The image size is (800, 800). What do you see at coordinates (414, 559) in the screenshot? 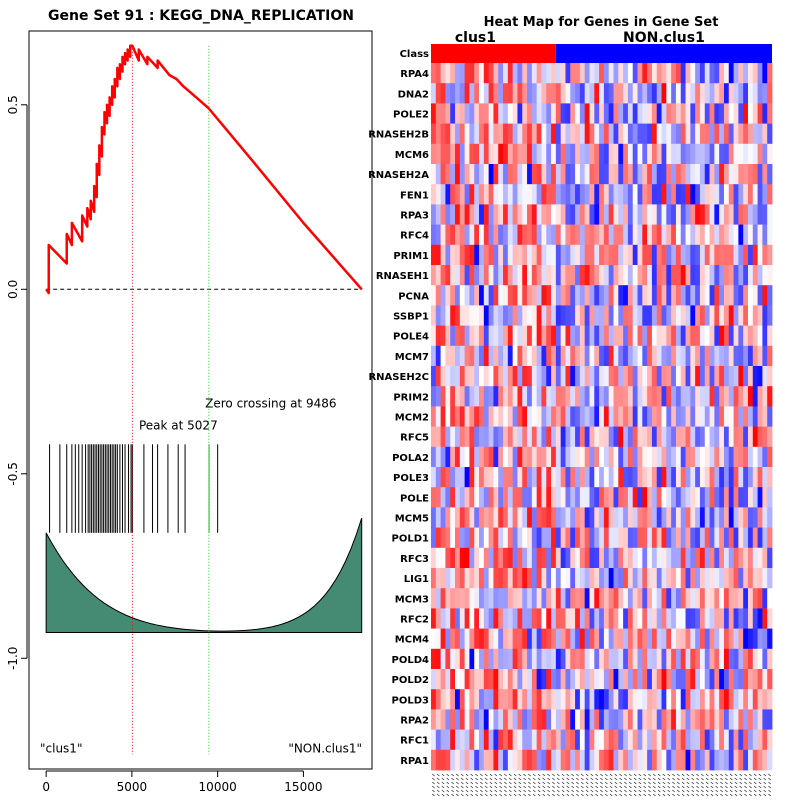
I see `gene-row-label: RFC3` at bounding box center [414, 559].